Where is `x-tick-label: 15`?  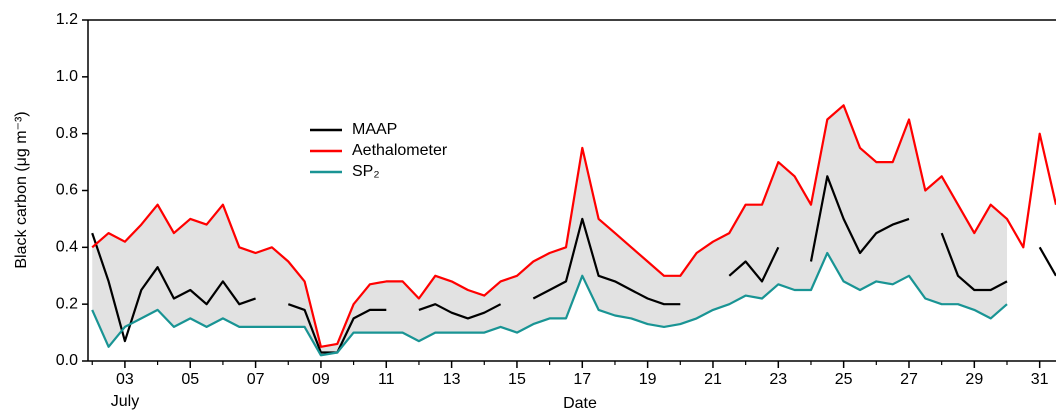 x-tick-label: 15 is located at coordinates (517, 379).